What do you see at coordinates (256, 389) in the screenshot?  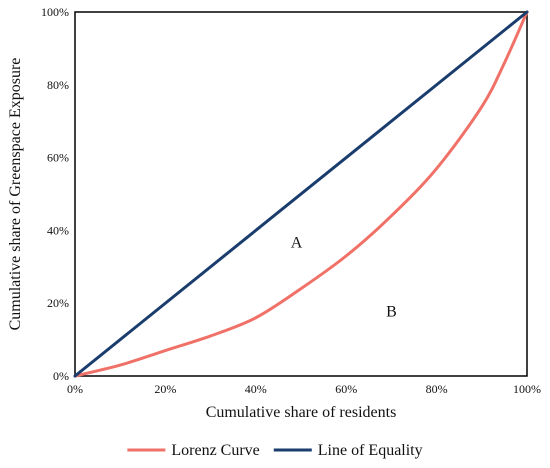 I see `x-tick-label: 40%` at bounding box center [256, 389].